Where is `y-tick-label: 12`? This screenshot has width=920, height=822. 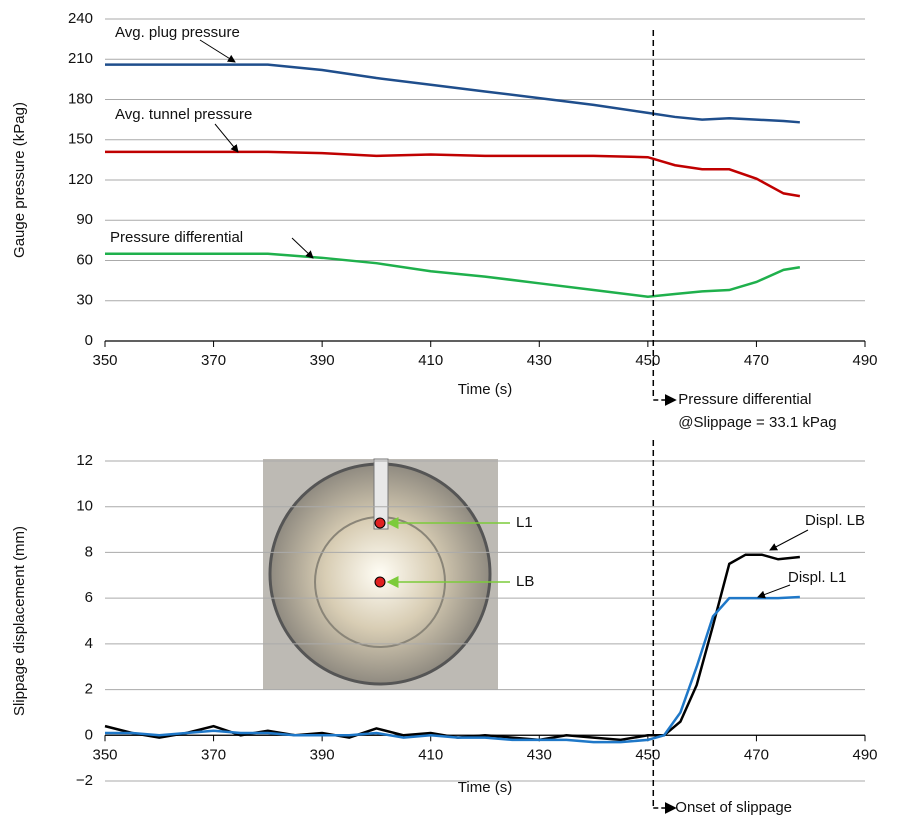 y-tick-label: 12 is located at coordinates (84, 460).